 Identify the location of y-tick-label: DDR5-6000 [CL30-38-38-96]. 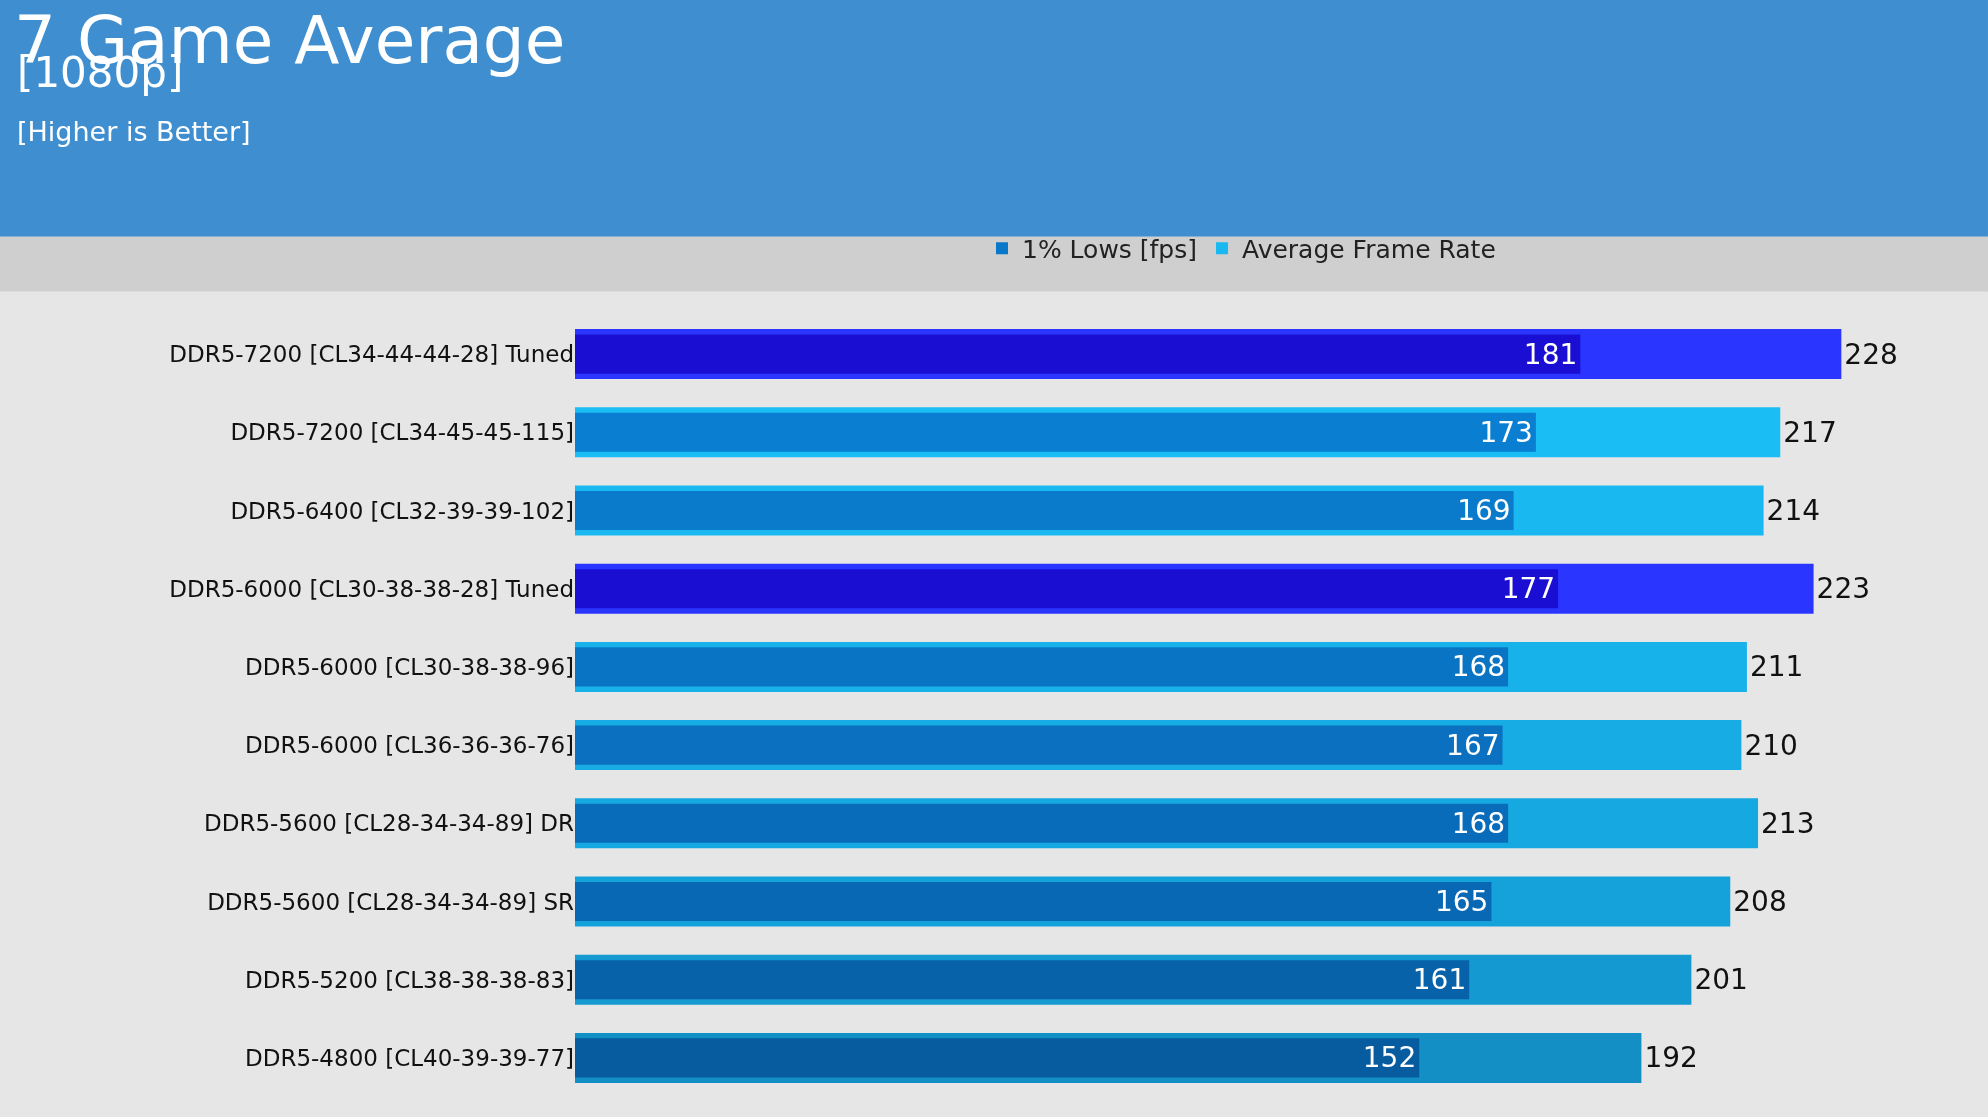
(409, 666).